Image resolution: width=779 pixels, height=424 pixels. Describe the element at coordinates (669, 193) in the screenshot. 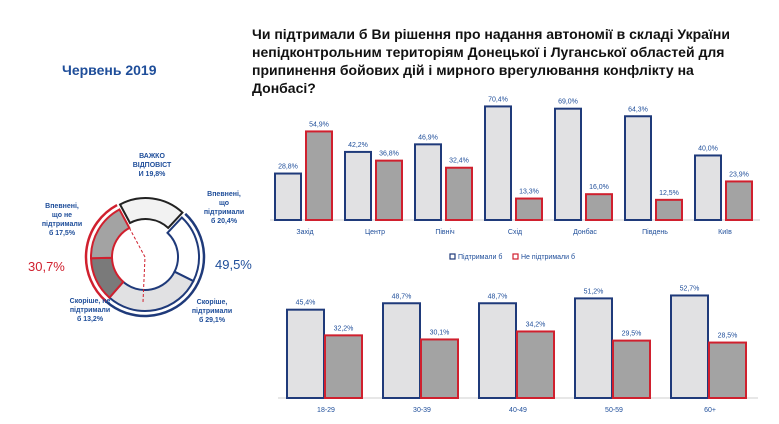

I see `region-oppose-label: 12,5%` at that location.